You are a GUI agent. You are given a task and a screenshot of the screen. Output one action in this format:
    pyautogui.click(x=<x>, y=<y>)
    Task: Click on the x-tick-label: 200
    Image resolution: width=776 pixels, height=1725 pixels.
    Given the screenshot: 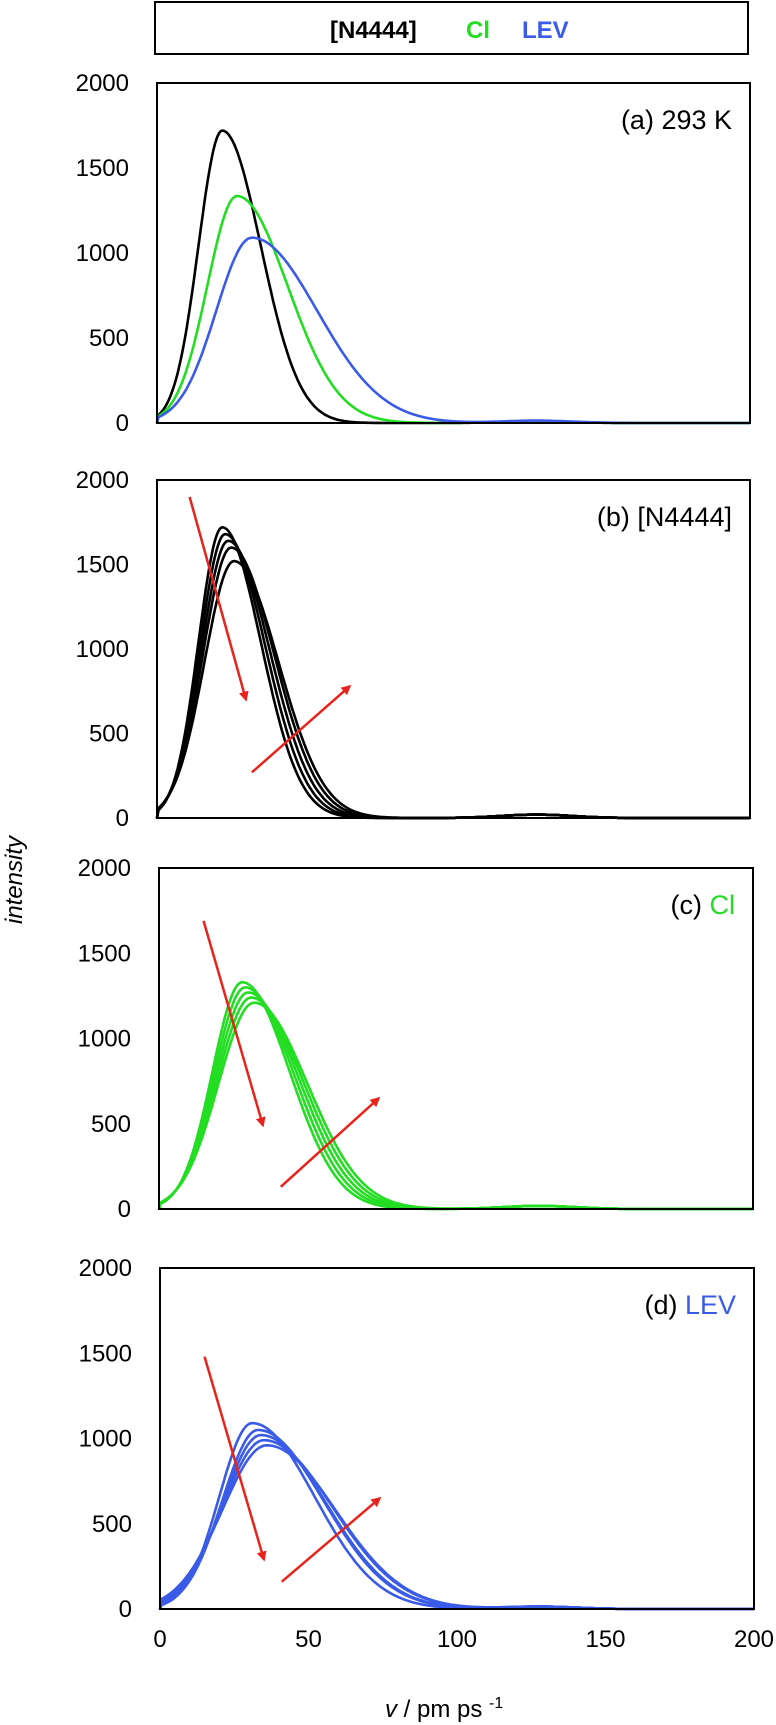 What is the action you would take?
    pyautogui.click(x=754, y=1639)
    